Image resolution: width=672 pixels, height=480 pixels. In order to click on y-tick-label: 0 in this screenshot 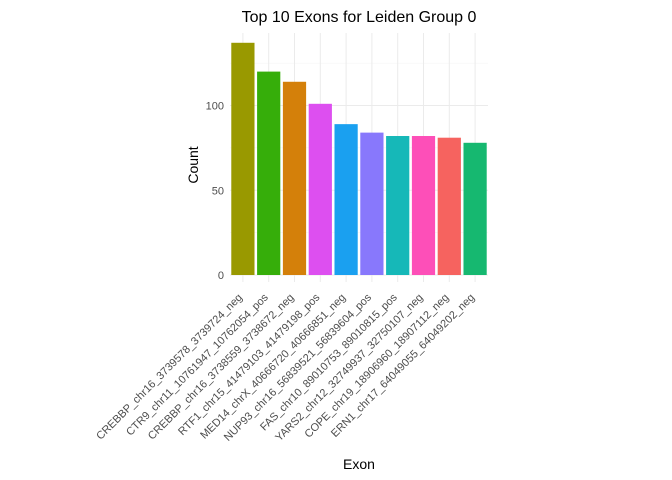, I will do `click(221, 276)`.